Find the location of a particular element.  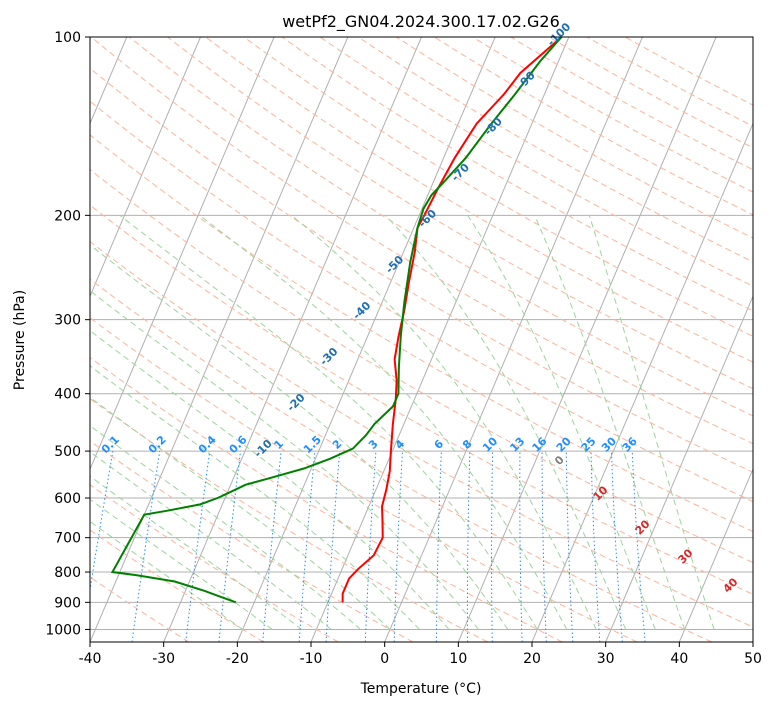

moist-adiabat-label: -80 is located at coordinates (493, 126).